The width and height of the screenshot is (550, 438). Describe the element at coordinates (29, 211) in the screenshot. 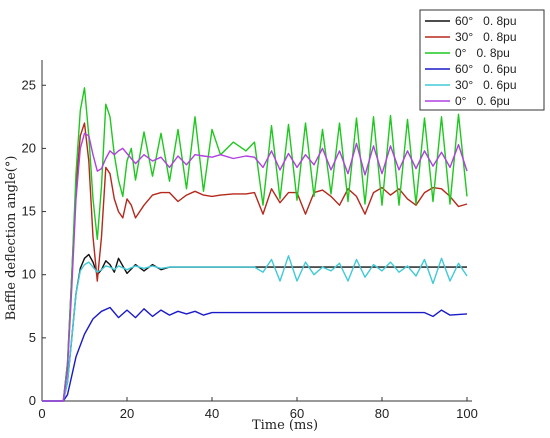

I see `y-tick-label: 15` at that location.